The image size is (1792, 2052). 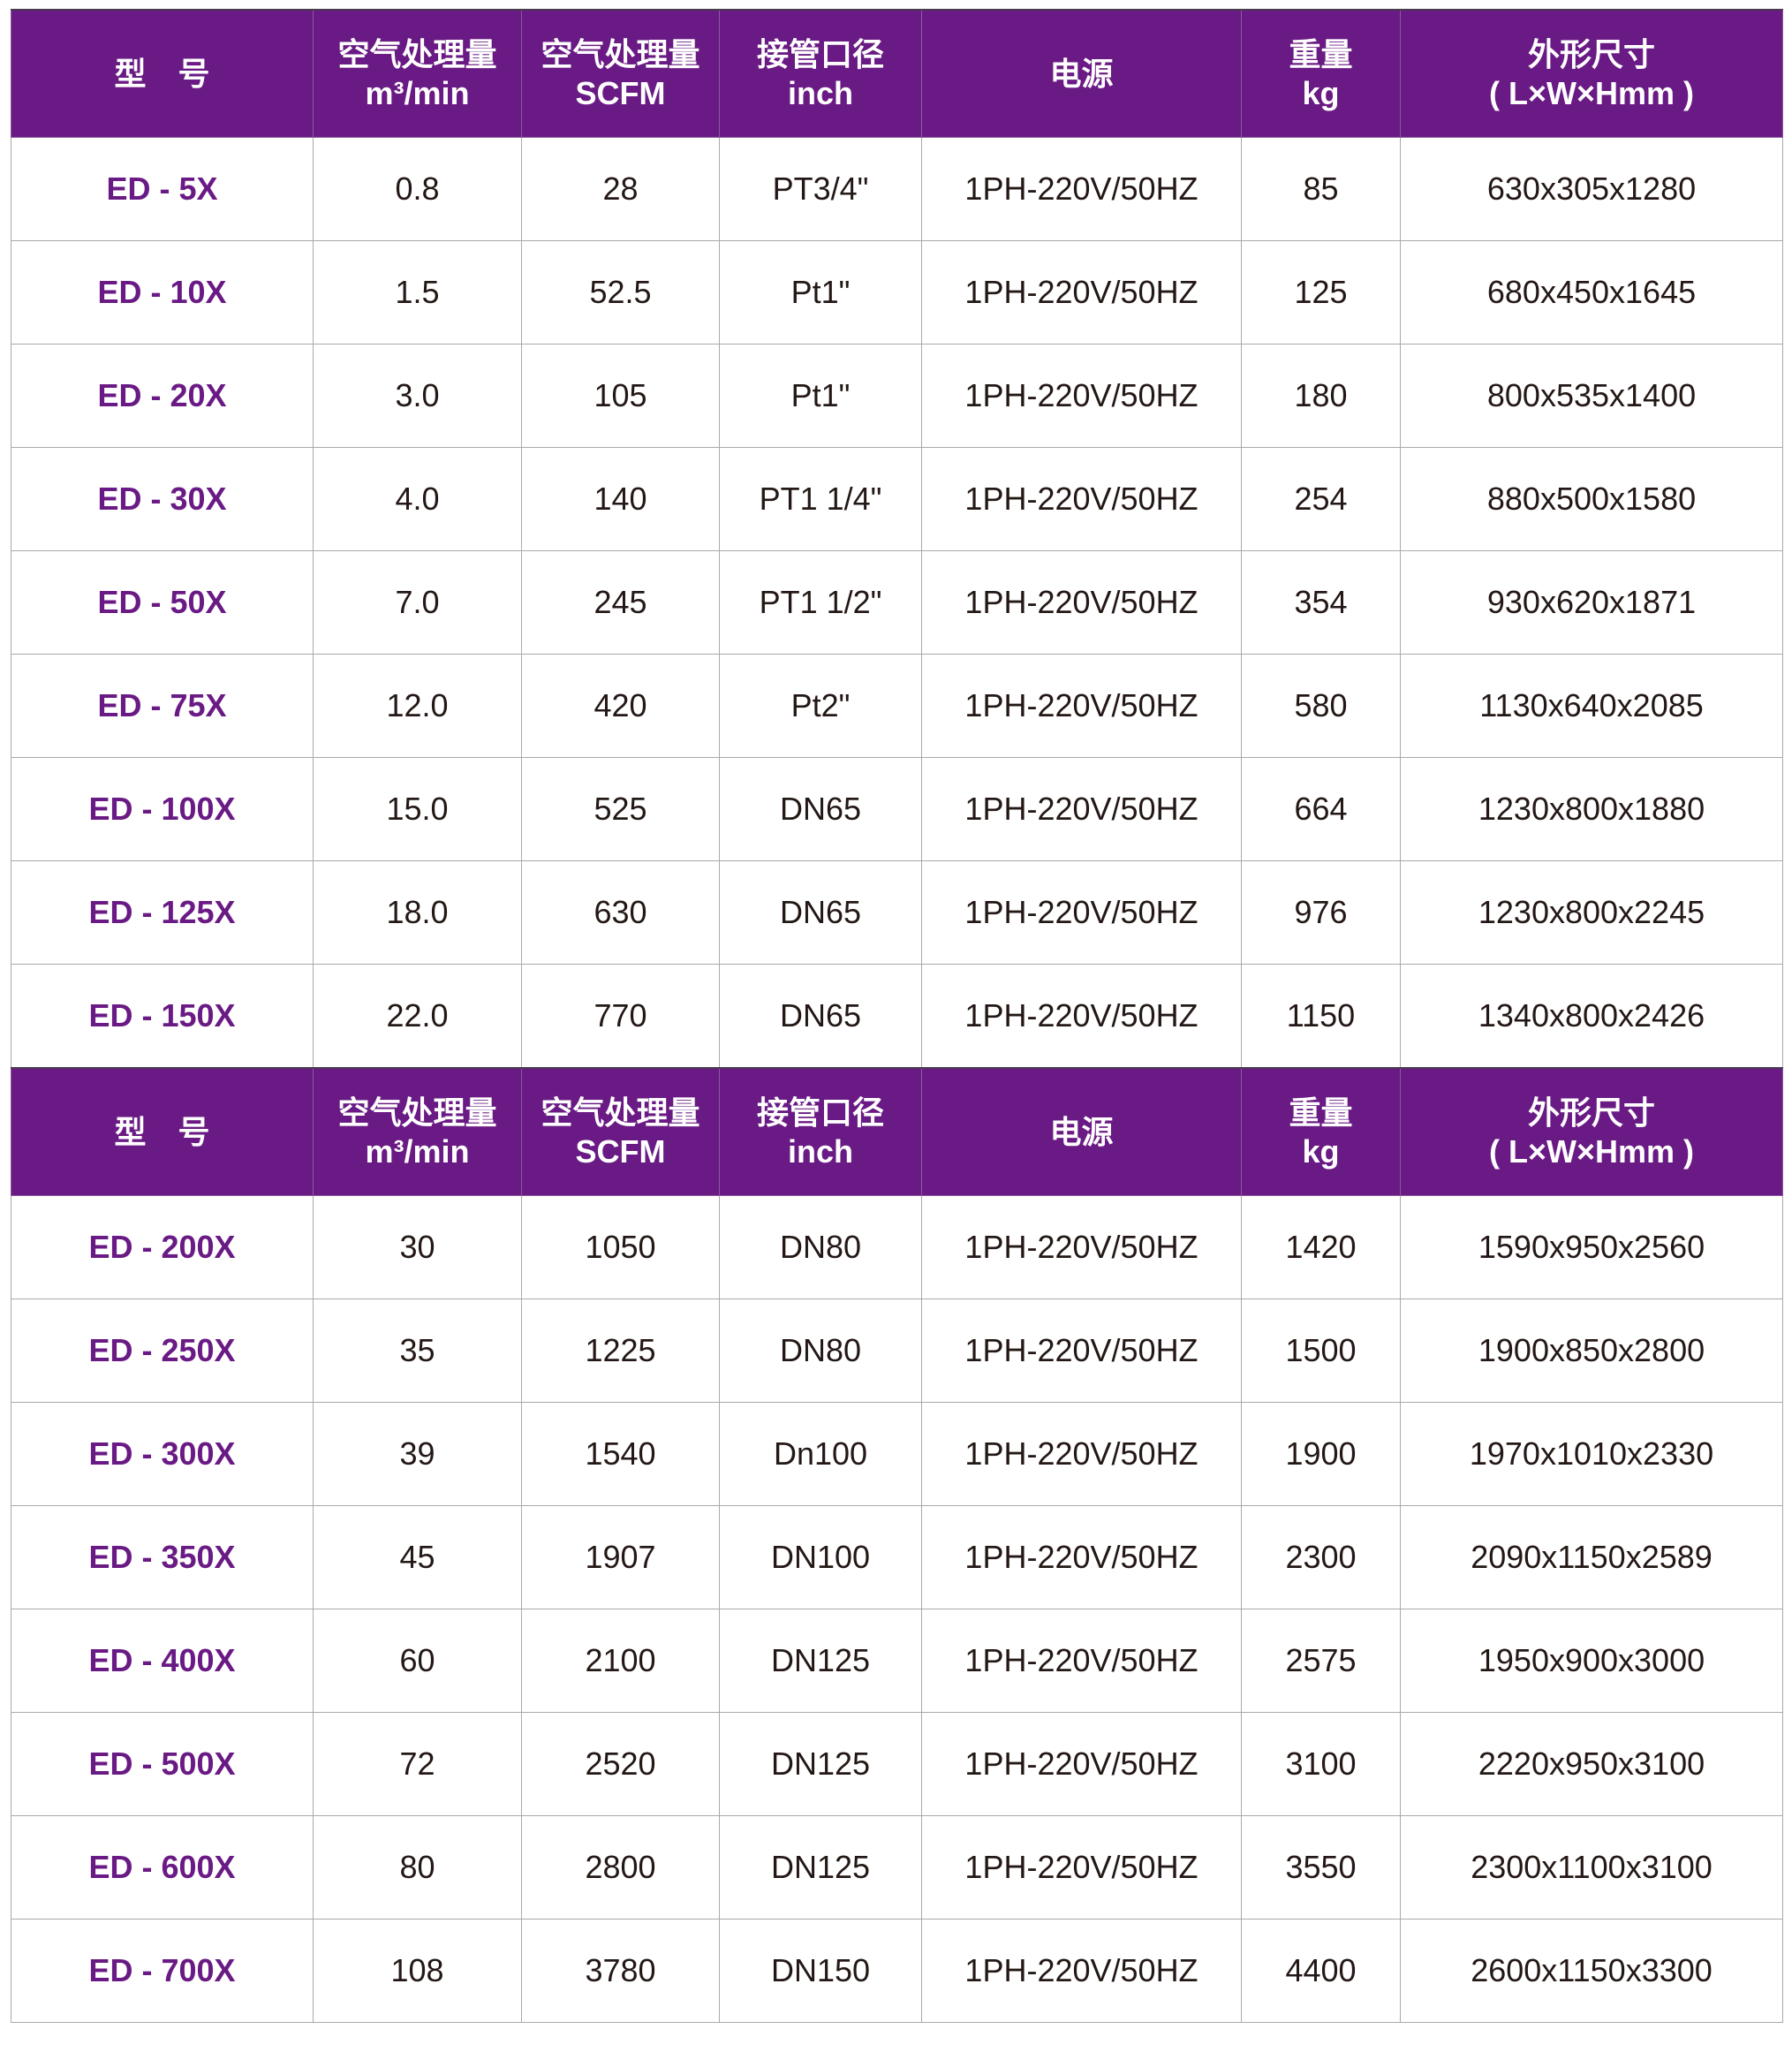 What do you see at coordinates (162, 1454) in the screenshot?
I see `cell-model: ED - 300X` at bounding box center [162, 1454].